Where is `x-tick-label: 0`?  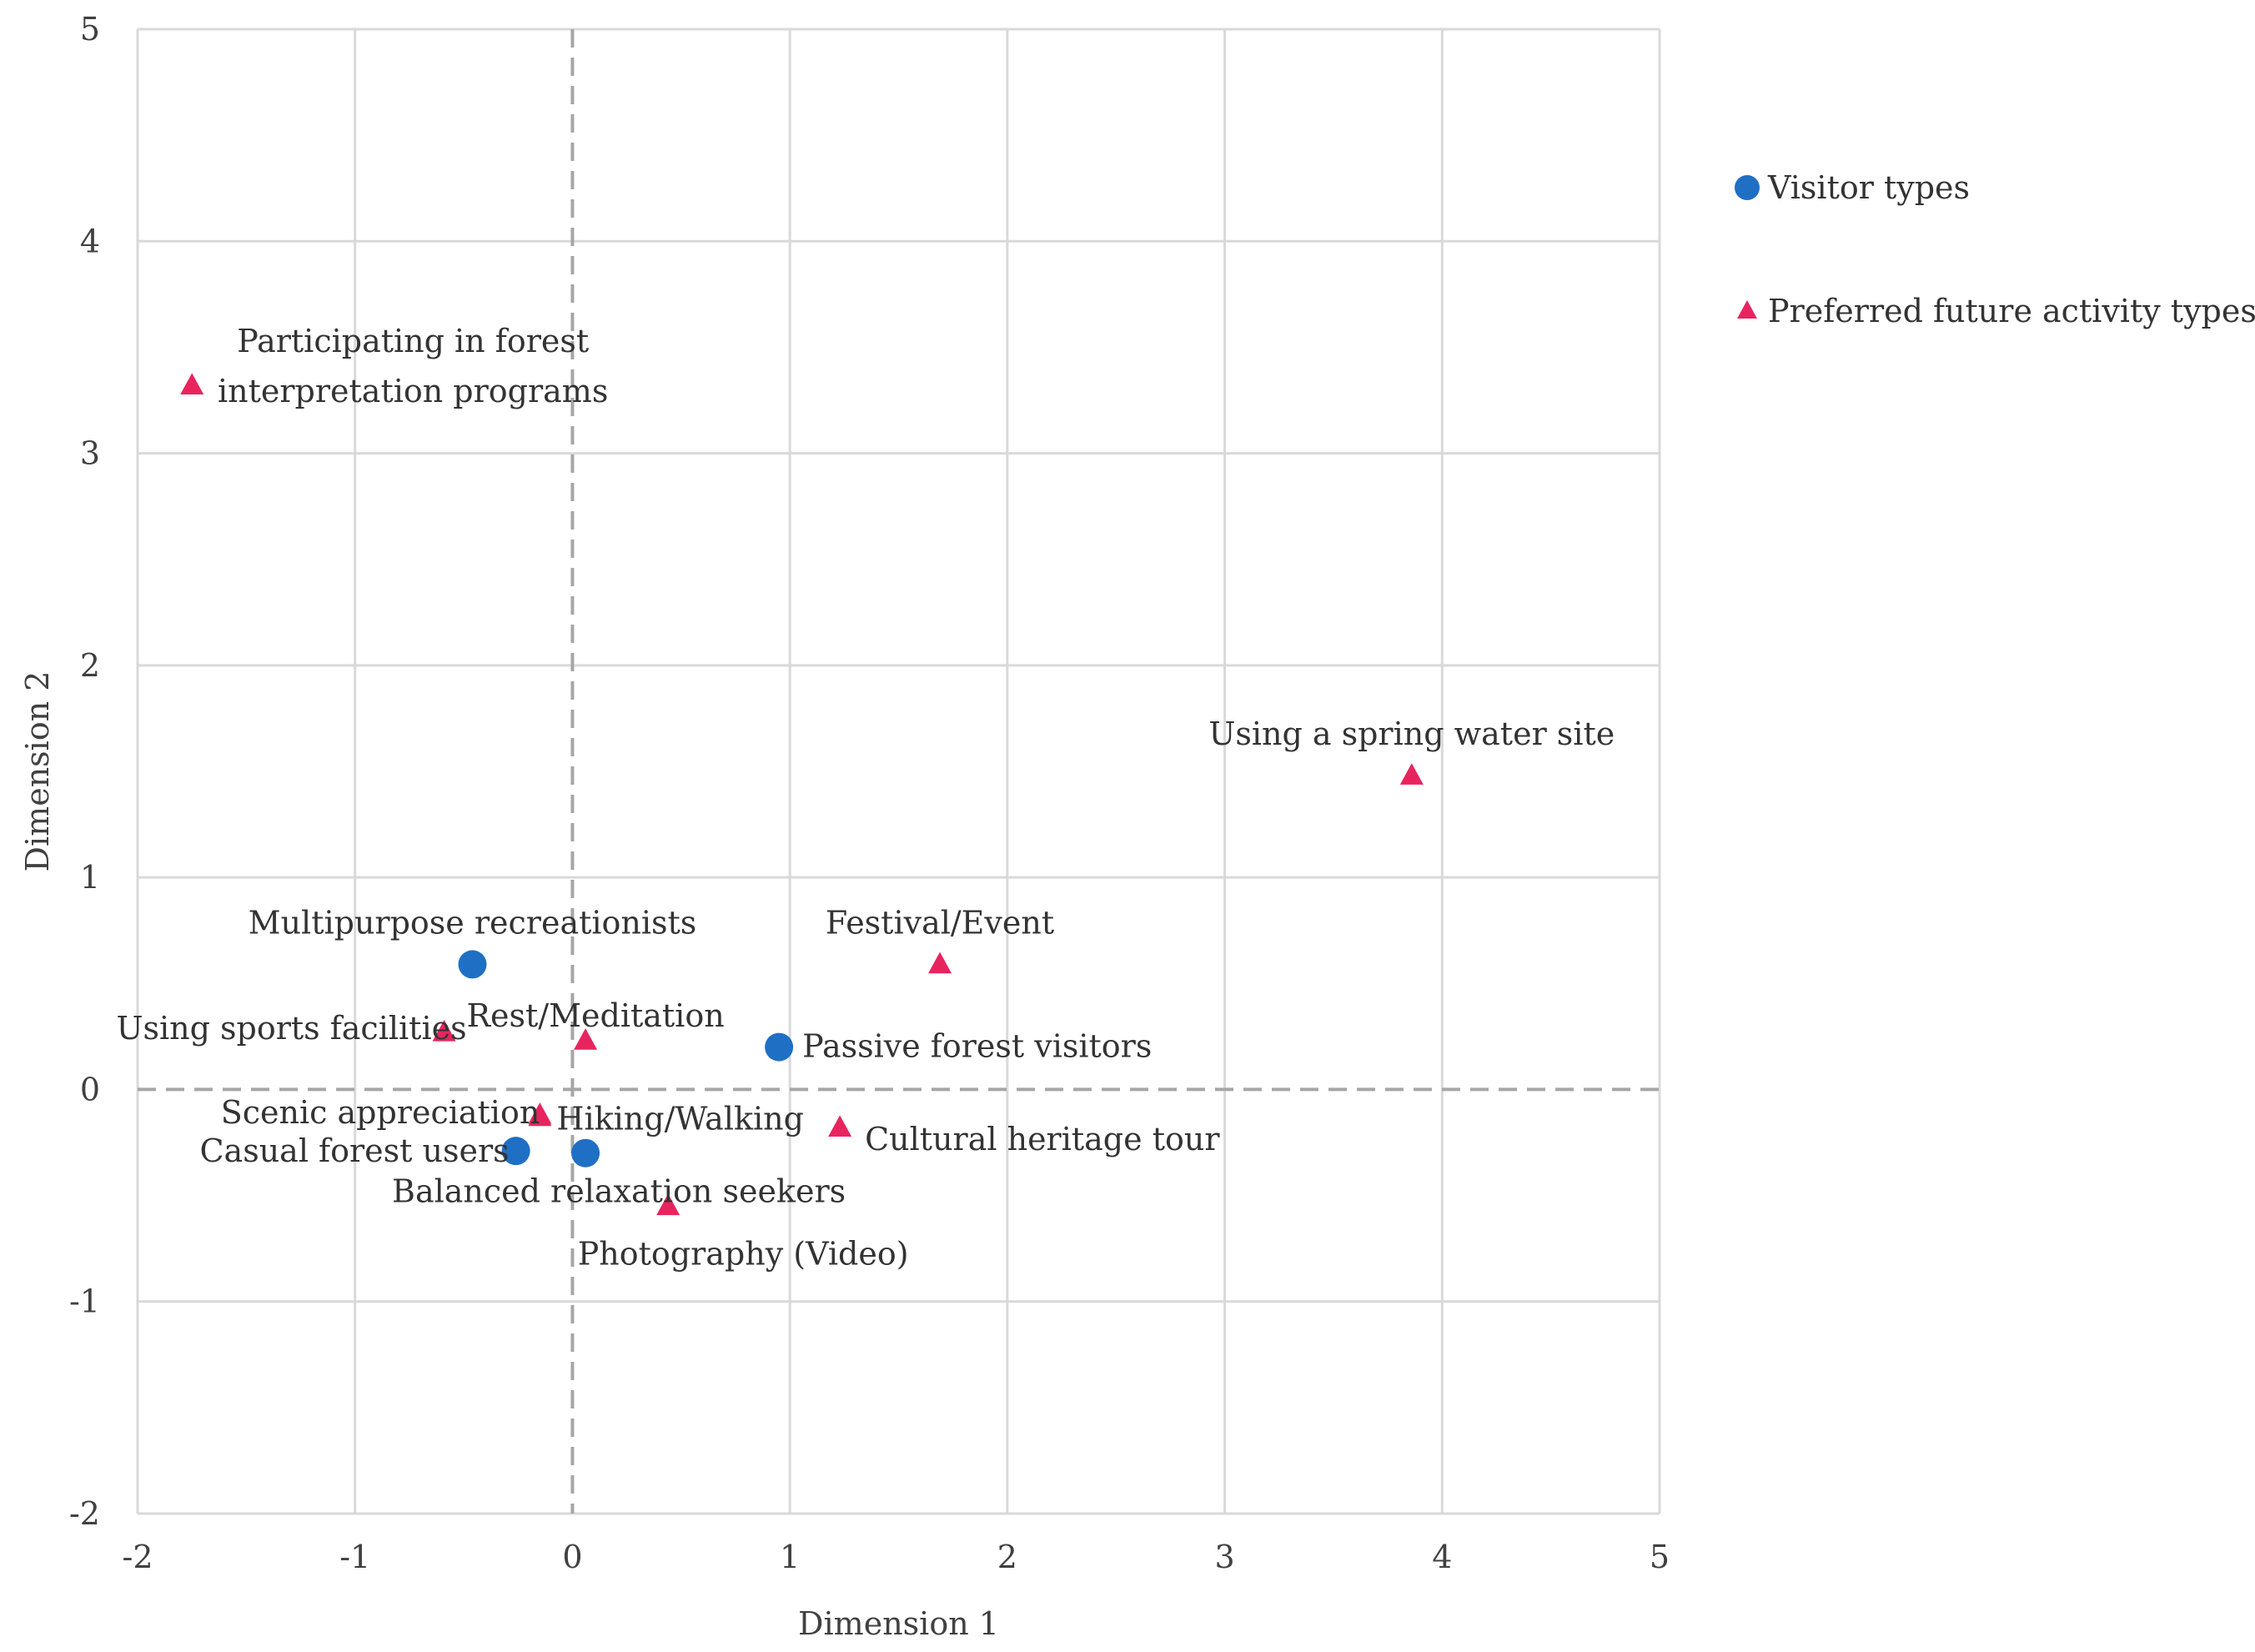 x-tick-label: 0 is located at coordinates (572, 1557).